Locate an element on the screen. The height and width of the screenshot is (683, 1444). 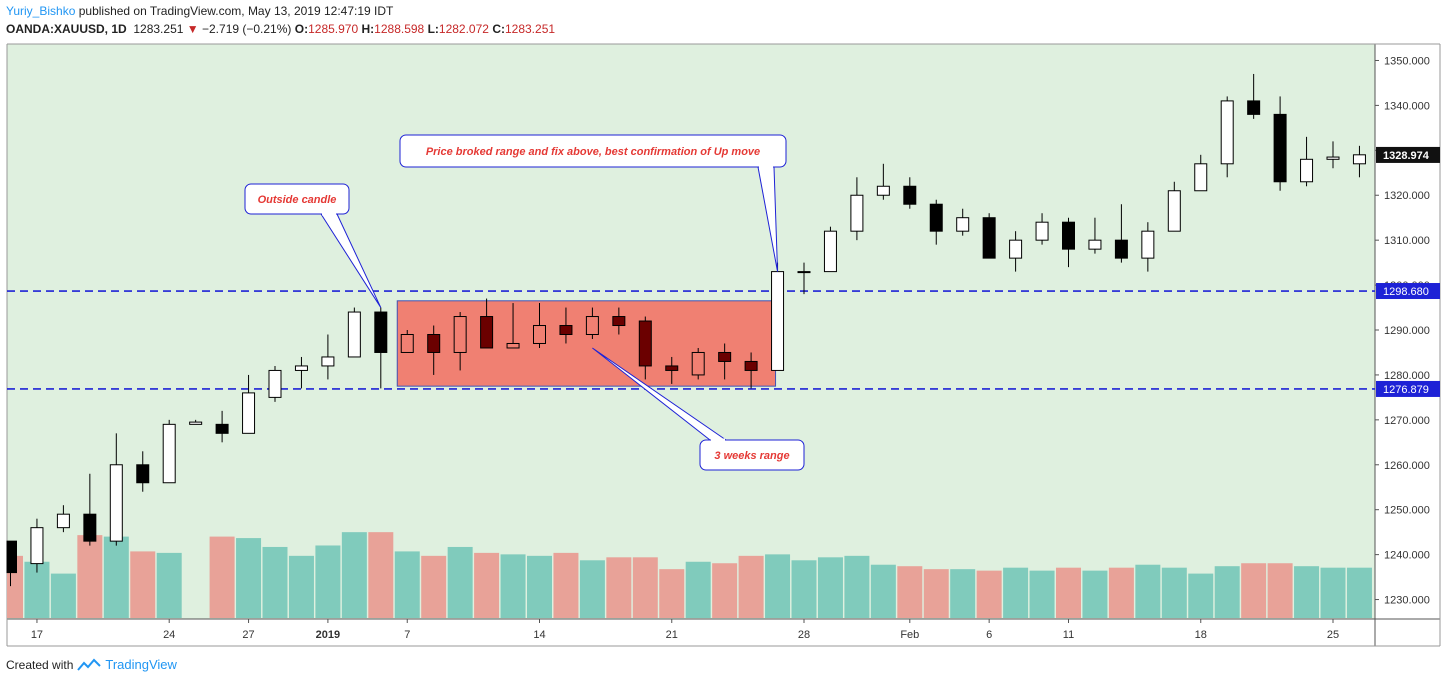
open-label: O: is located at coordinates (301, 29).